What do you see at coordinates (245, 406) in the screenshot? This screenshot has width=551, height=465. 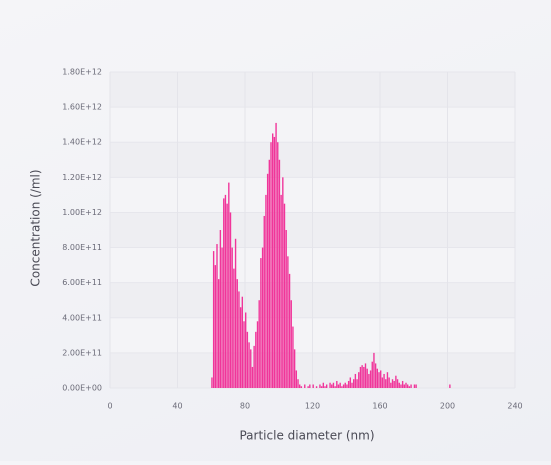 I see `x-tick-label: 80` at bounding box center [245, 406].